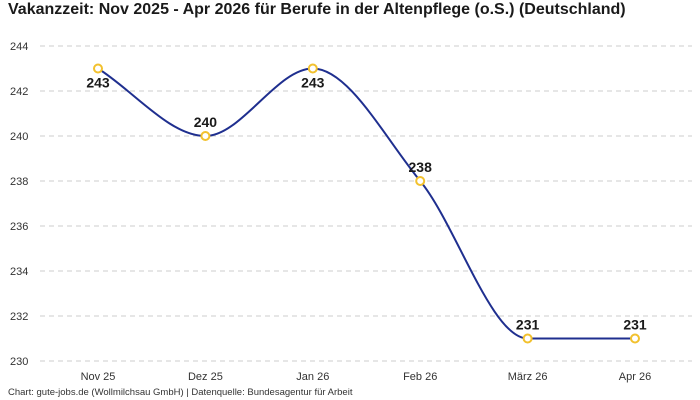  I want to click on data-label: 240, so click(206, 122).